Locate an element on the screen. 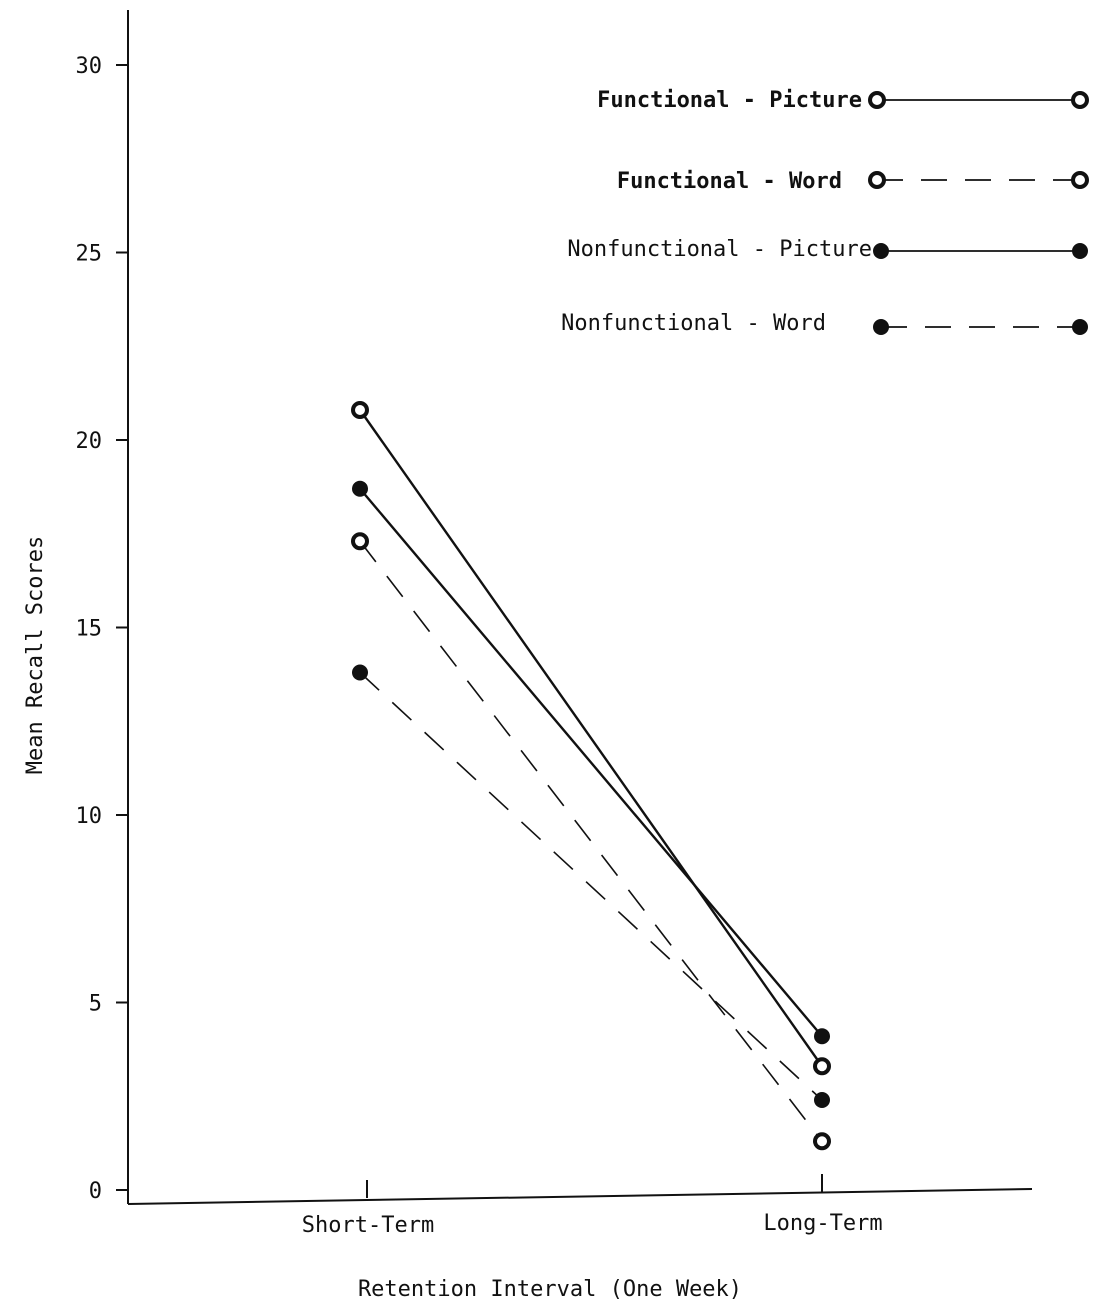 The image size is (1098, 1311). legend-label-nonfunctional-picture: Nonfunctional - Picture is located at coordinates (719, 249).